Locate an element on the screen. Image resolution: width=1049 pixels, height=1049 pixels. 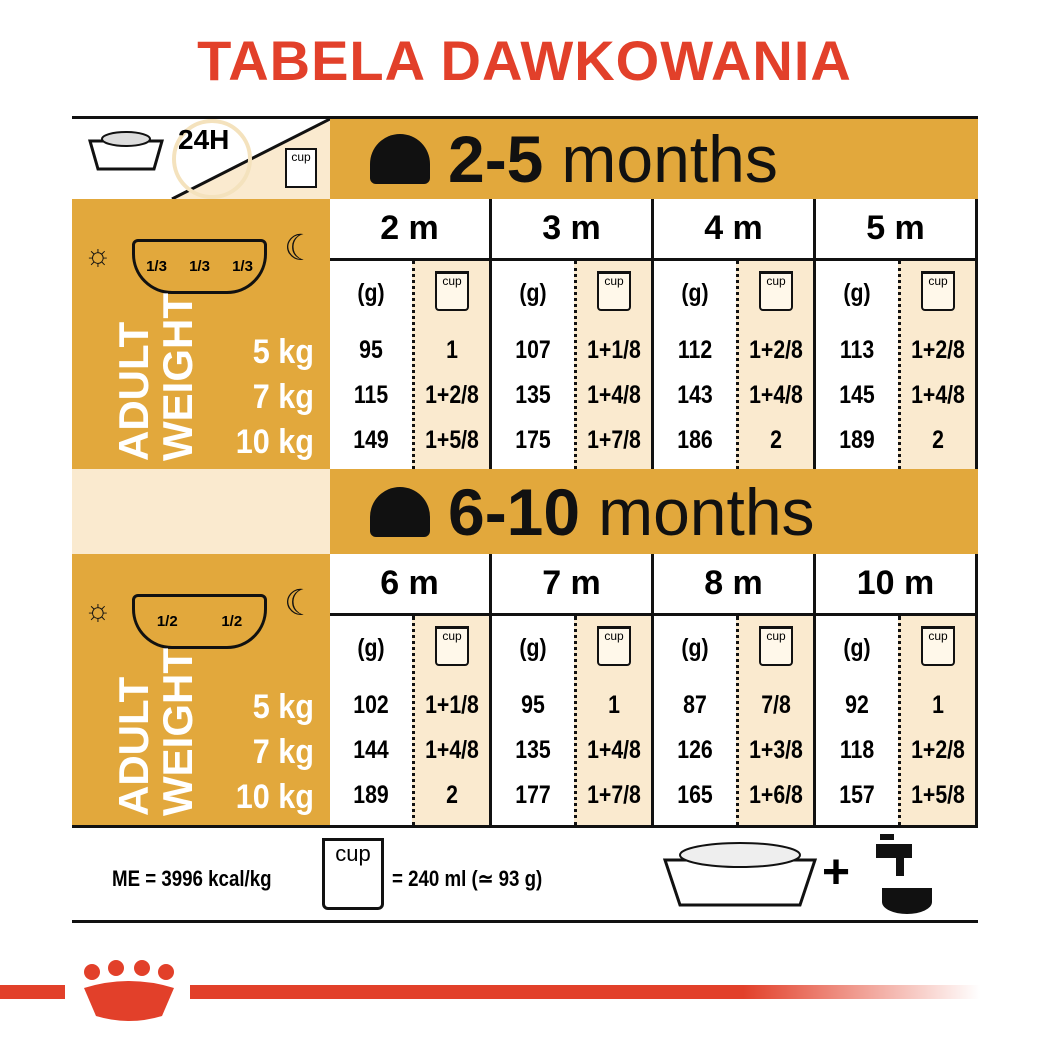
age-unit: months is located at coordinates (706, 511).